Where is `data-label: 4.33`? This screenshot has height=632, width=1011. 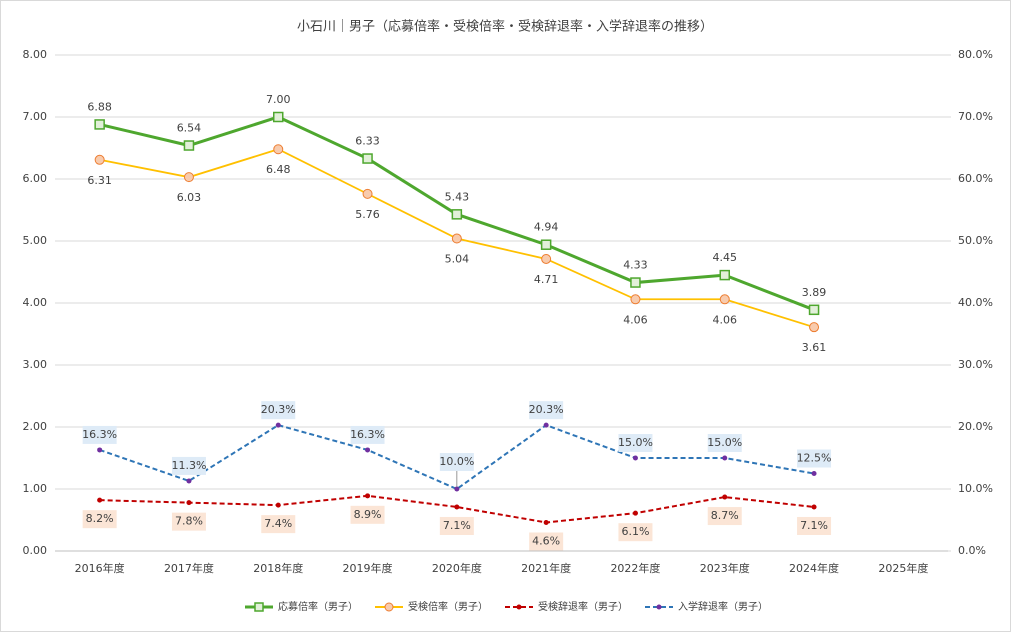 data-label: 4.33 is located at coordinates (635, 265).